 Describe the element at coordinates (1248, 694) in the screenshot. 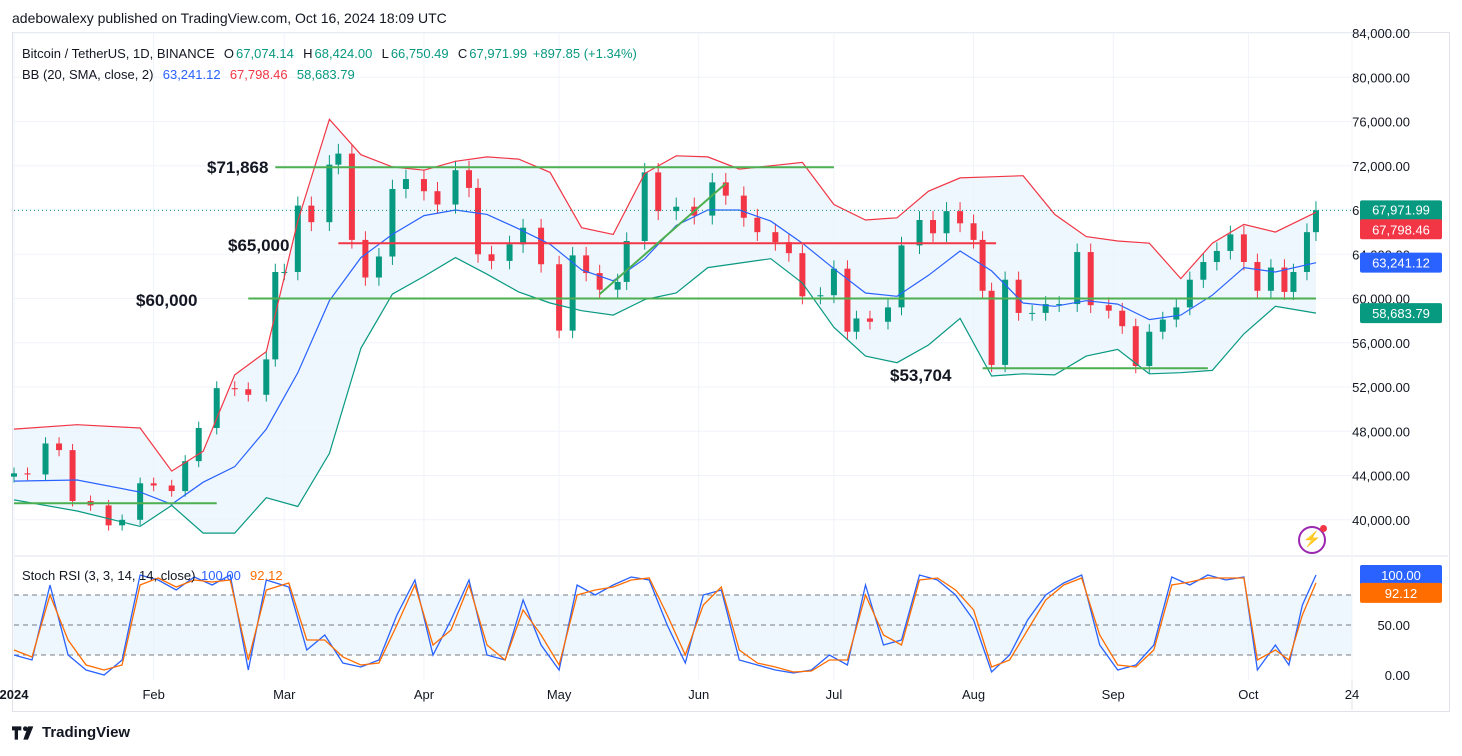

I see `x-tick-label: Oct` at that location.